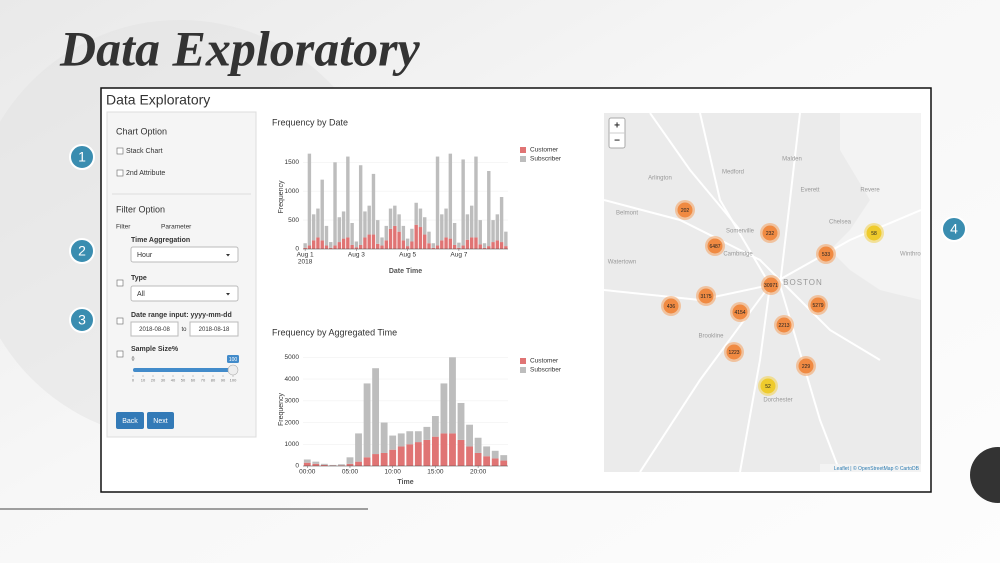 The image size is (1000, 563). Describe the element at coordinates (523, 361) in the screenshot. I see `legend-swatch` at that location.